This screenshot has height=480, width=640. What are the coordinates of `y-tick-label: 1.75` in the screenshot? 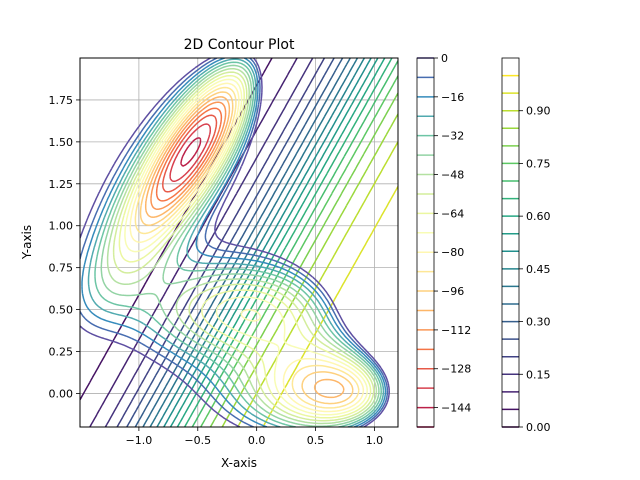 It's located at (61, 100).